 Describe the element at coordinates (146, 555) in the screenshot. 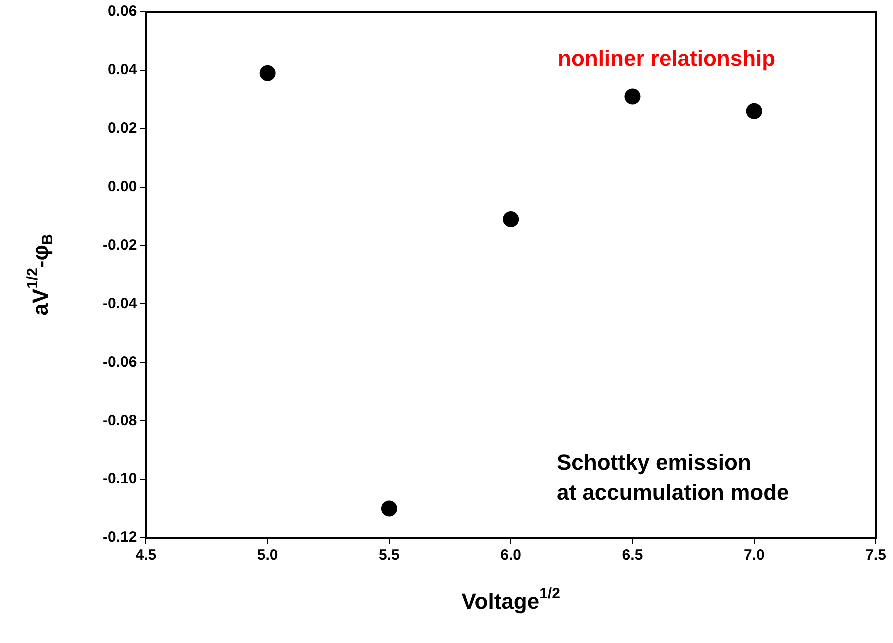

I see `x-tick-label: 4.5` at that location.